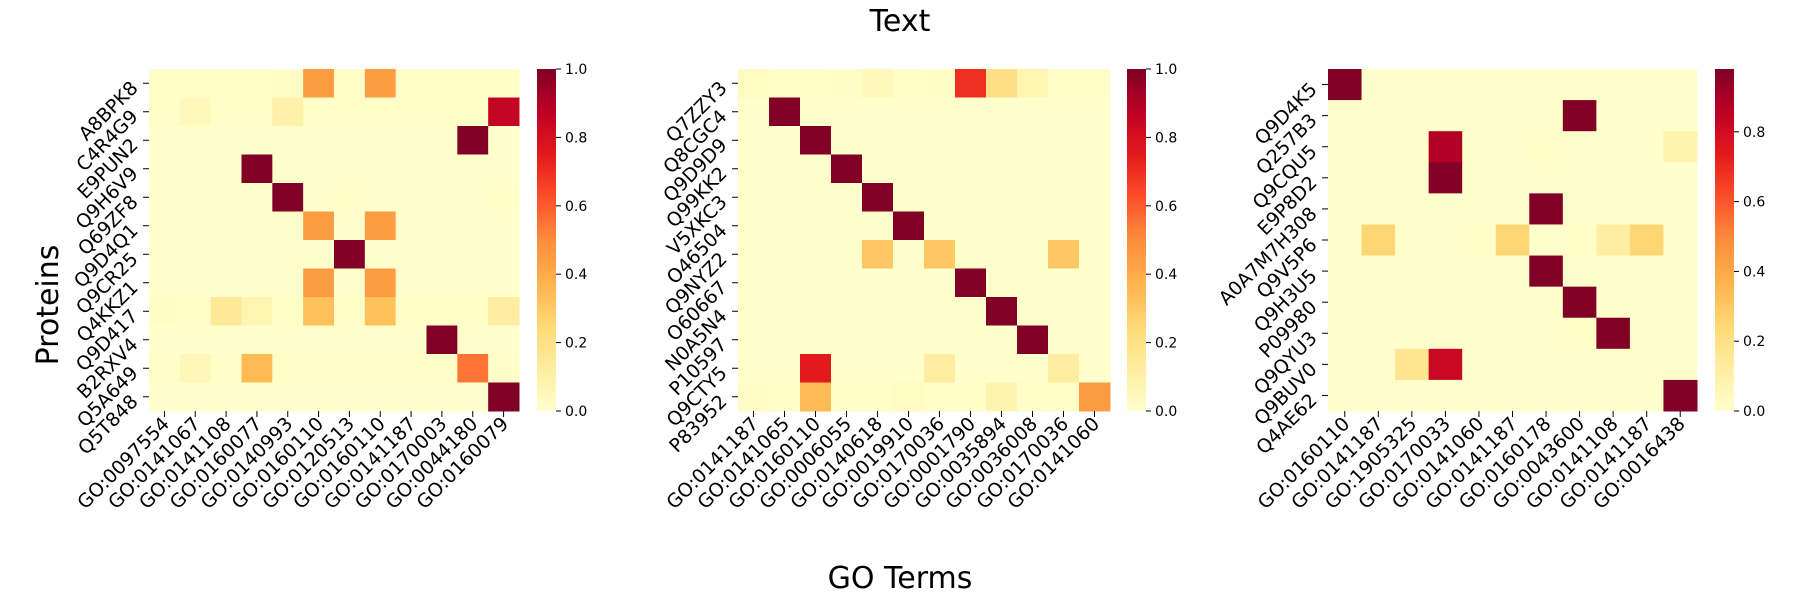  I want to click on x-axis-label: GO Terms, so click(900, 578).